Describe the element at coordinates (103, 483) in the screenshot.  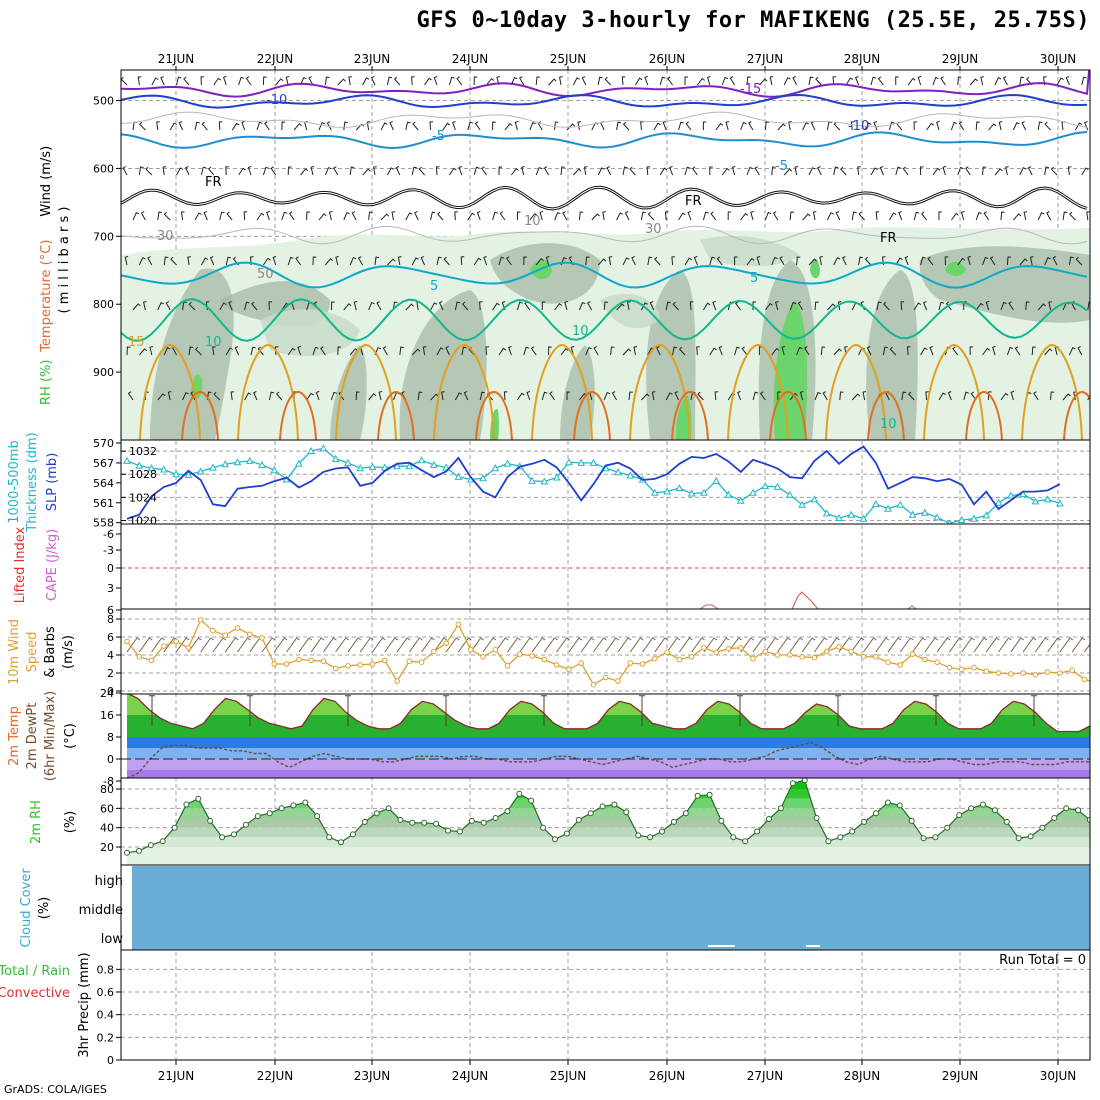
I see `y-tick-label-thickness: 564` at that location.